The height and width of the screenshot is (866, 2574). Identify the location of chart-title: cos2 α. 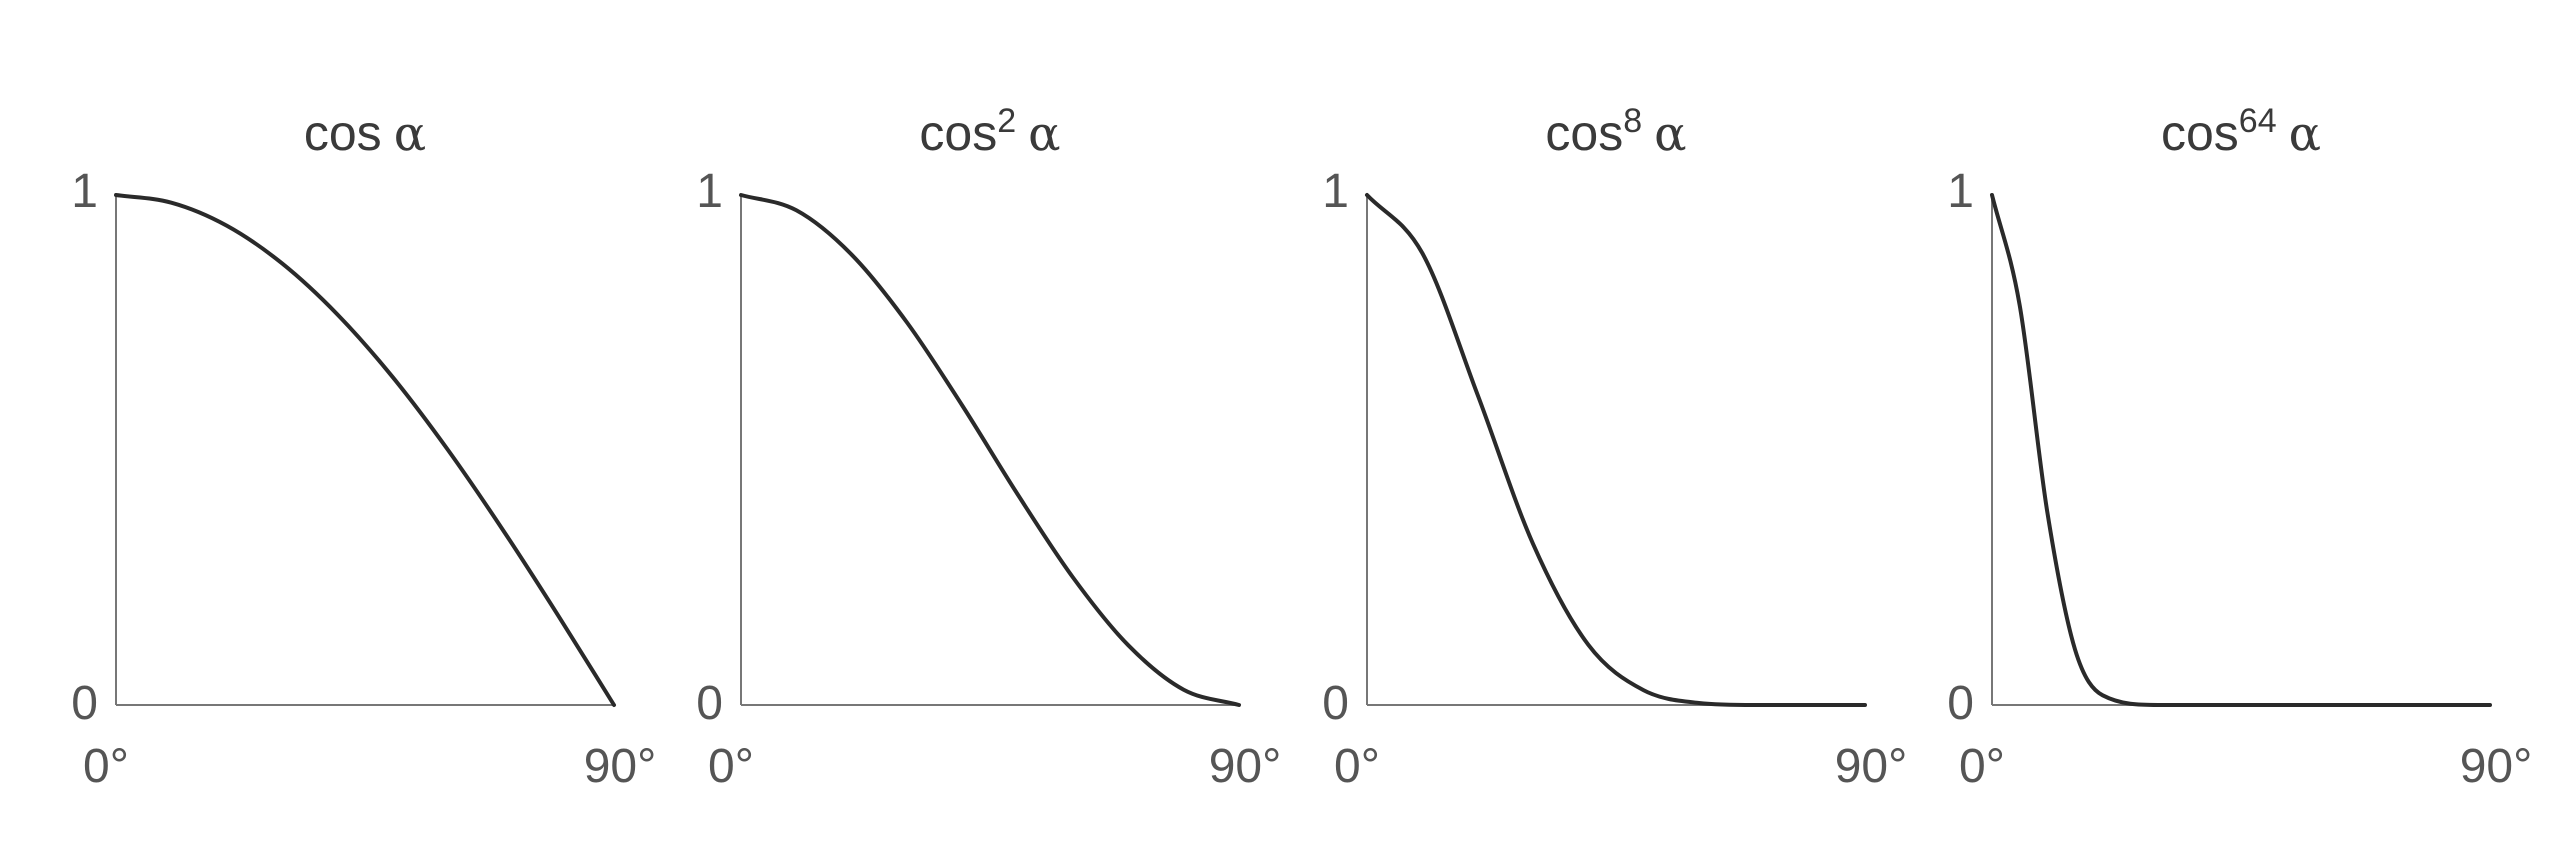
(989, 132).